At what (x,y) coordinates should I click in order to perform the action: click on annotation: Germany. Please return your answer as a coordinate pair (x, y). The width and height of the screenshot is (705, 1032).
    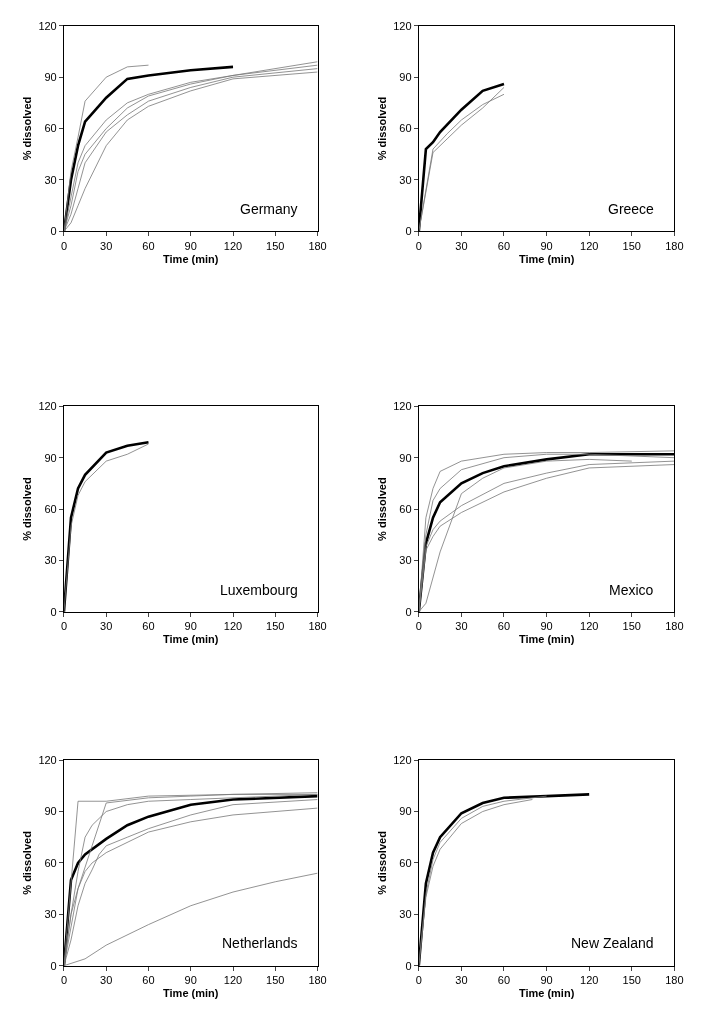
    Looking at the image, I should click on (269, 209).